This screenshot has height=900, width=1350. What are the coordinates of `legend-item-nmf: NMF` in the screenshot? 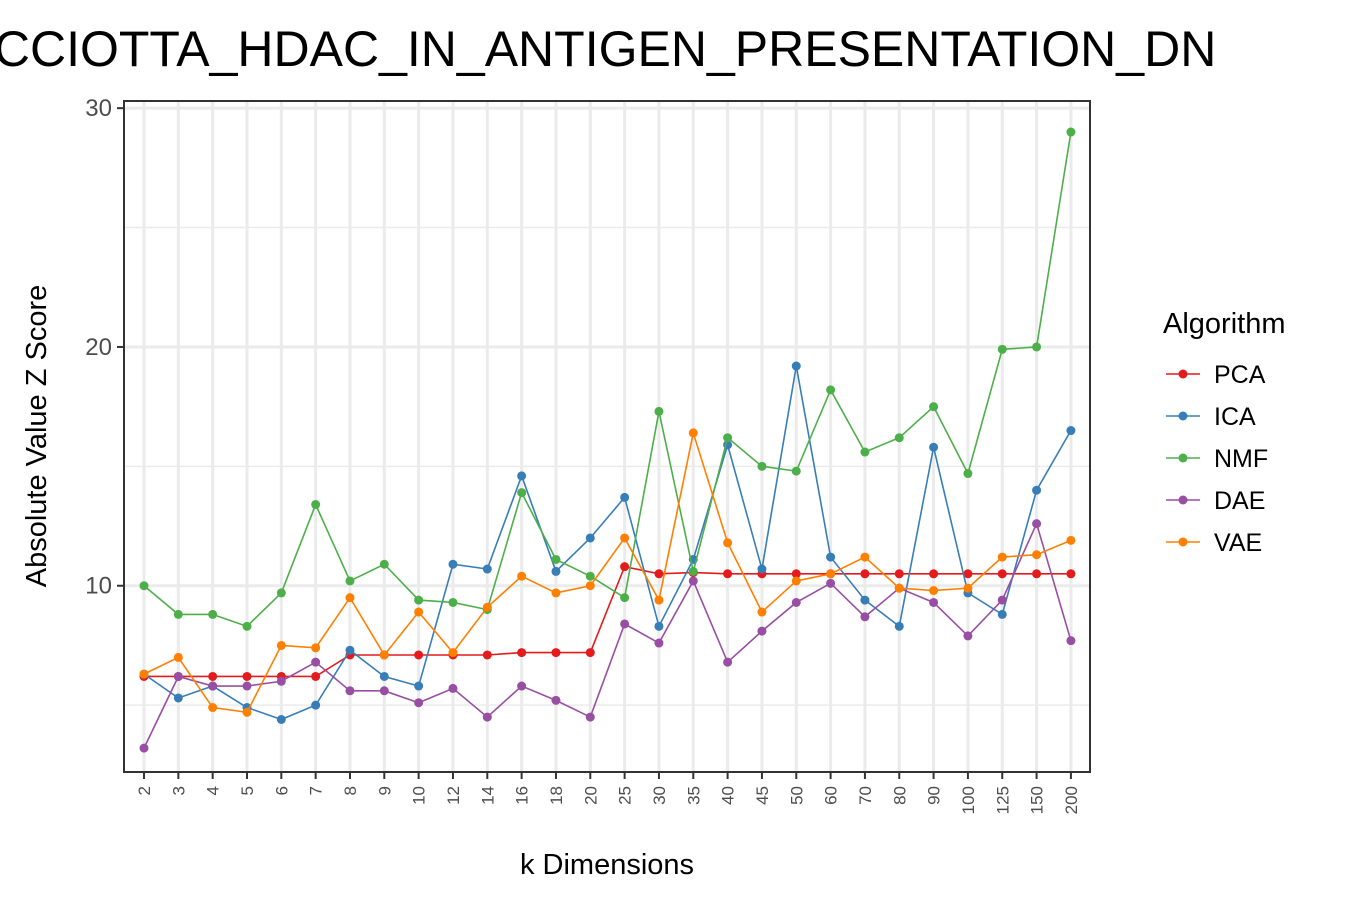 It's located at (1217, 459).